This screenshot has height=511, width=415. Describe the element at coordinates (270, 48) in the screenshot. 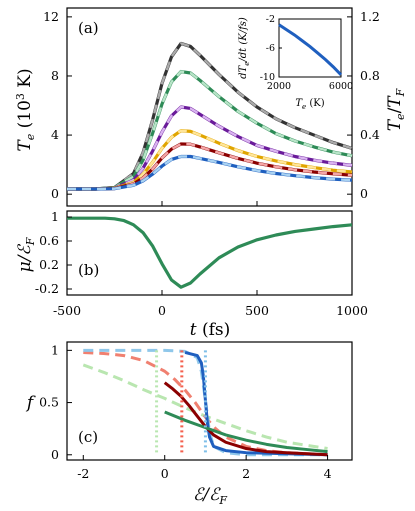

I see `inset-ytick-label: -6` at that location.